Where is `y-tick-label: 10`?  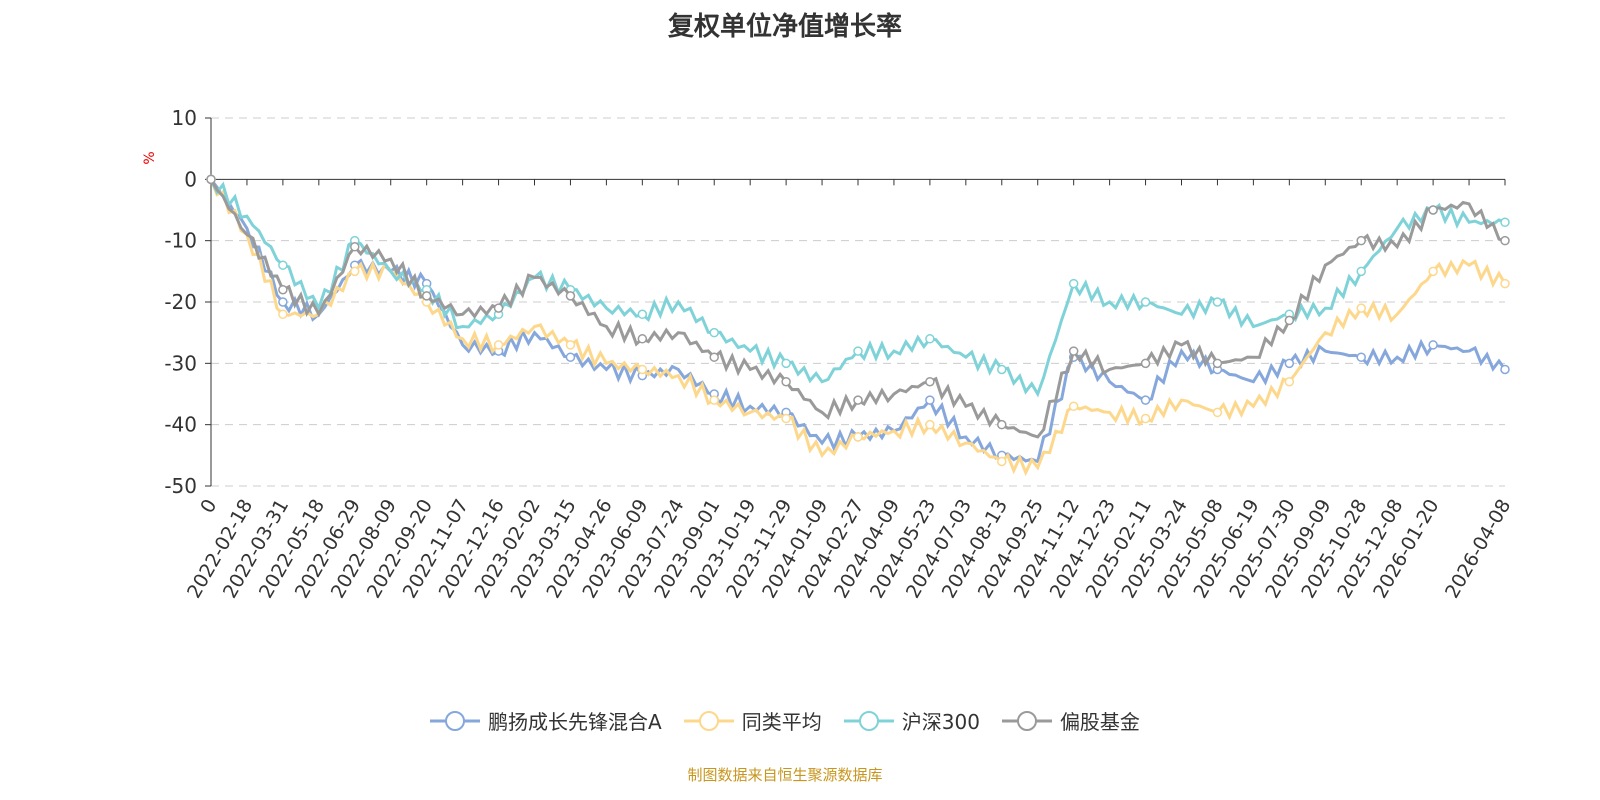 y-tick-label: 10 is located at coordinates (184, 118).